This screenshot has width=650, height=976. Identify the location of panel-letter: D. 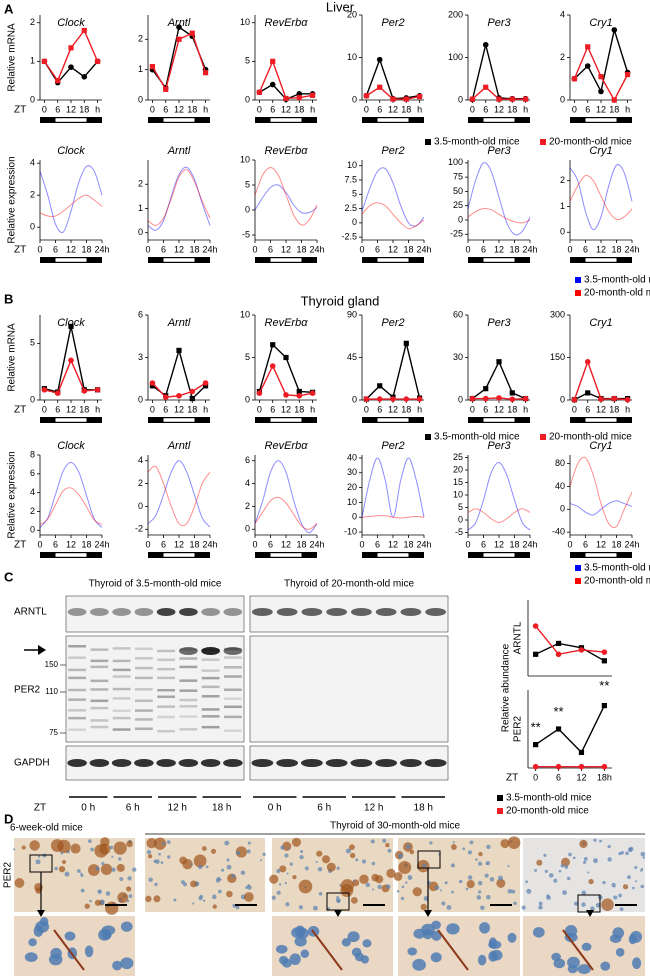
(8, 818).